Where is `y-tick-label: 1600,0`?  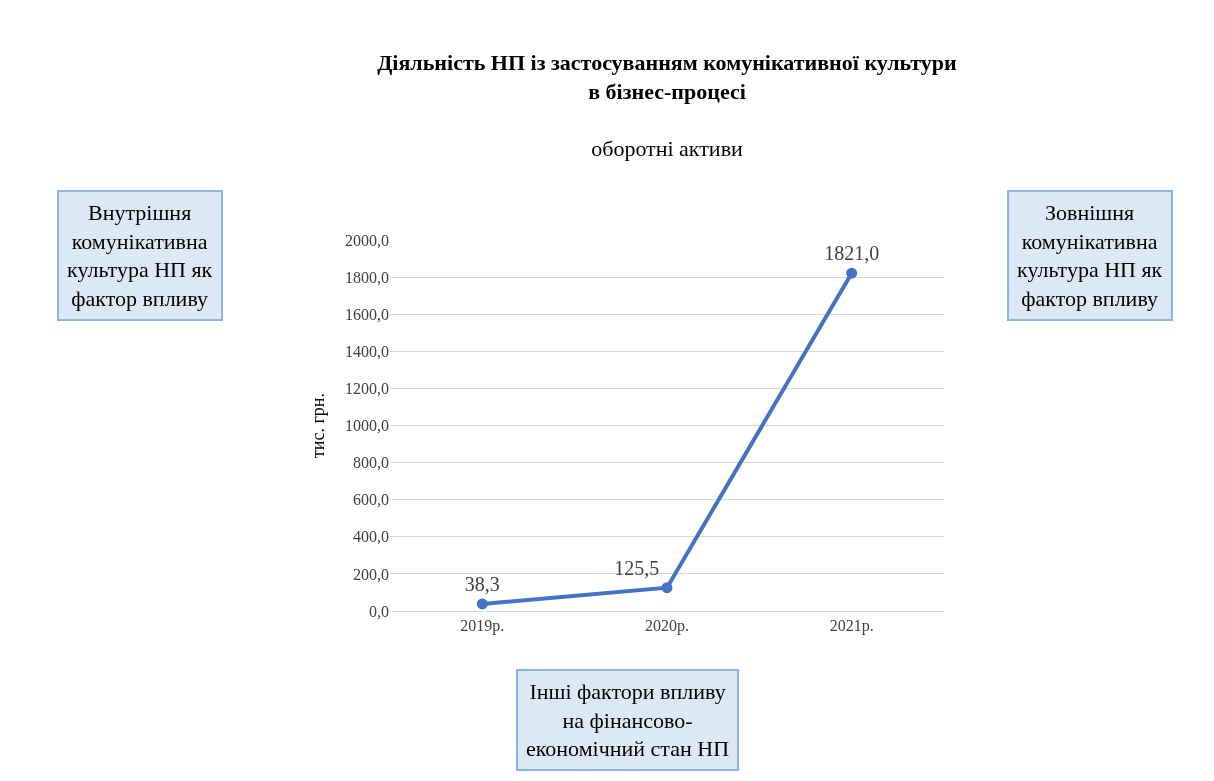 y-tick-label: 1600,0 is located at coordinates (367, 314).